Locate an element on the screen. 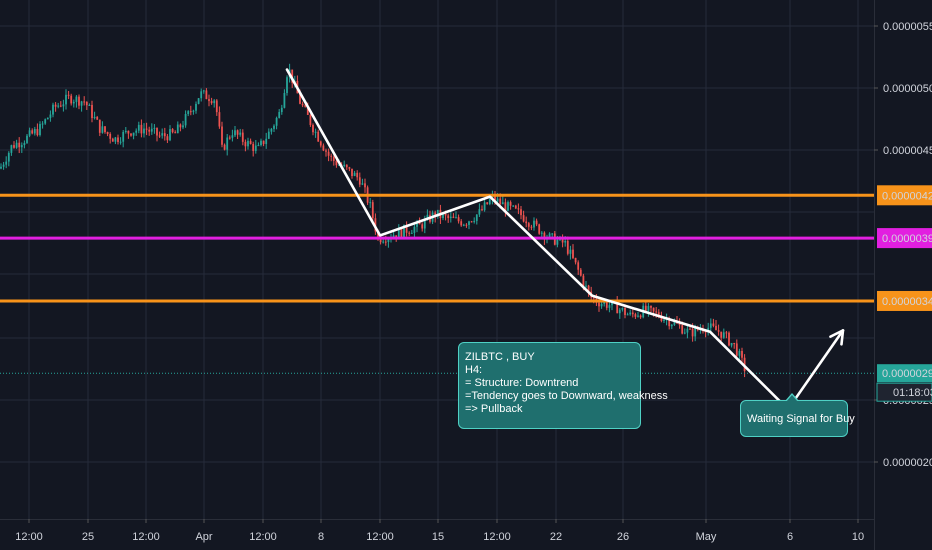  analysis-line-5: => Pullback is located at coordinates (494, 409).